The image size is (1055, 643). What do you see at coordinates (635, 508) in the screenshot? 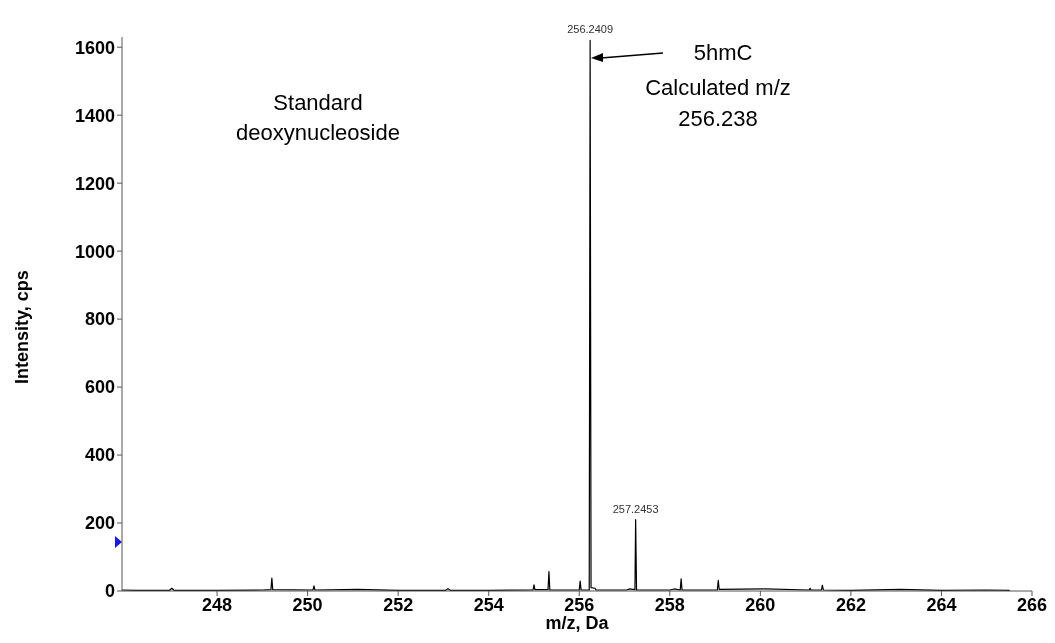
I see `annotation: 257.2453` at bounding box center [635, 508].